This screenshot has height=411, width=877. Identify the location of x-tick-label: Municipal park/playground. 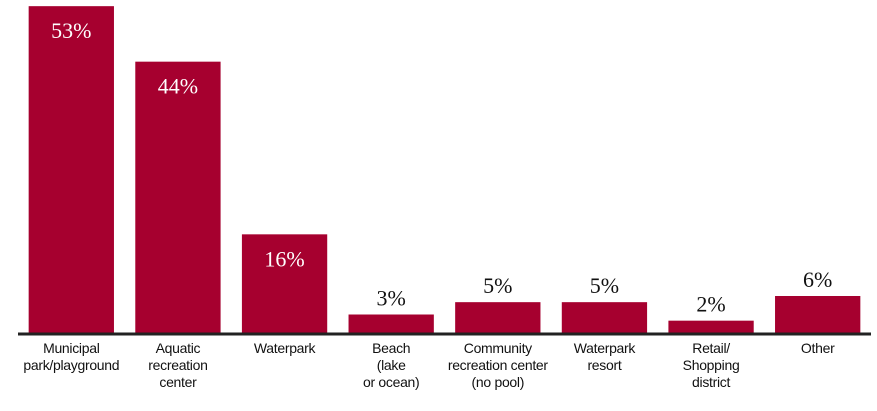
(71, 356).